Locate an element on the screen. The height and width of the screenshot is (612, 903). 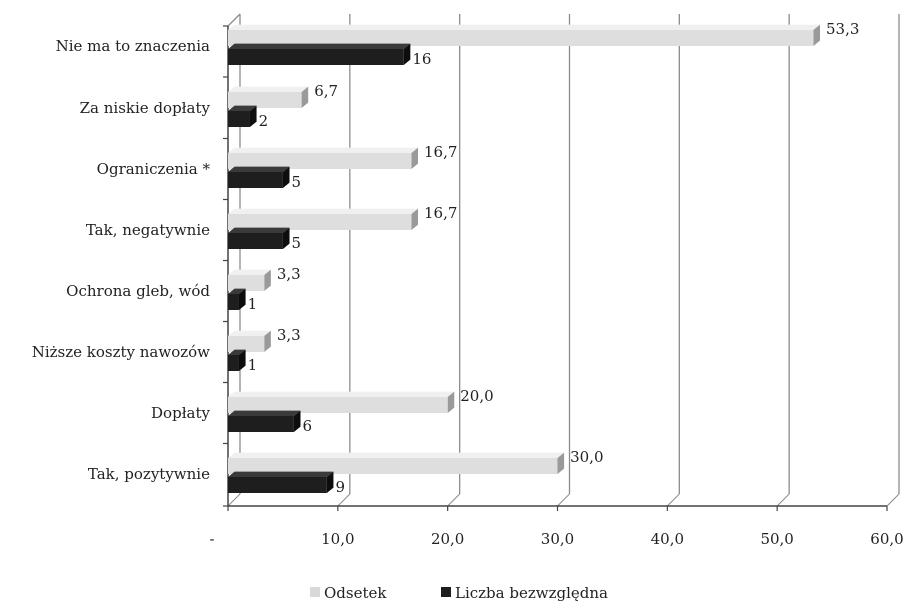
x-axis-ticks: - 10,0 20,0 30,0 40,0 50,0 60,0 is located at coordinates (556, 527).